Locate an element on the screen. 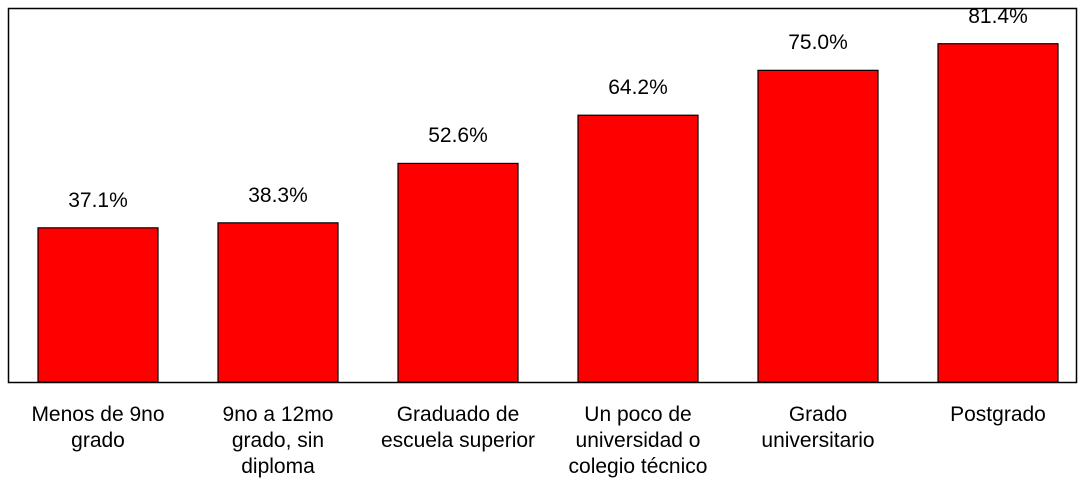  value-label: 81.4% is located at coordinates (998, 16).